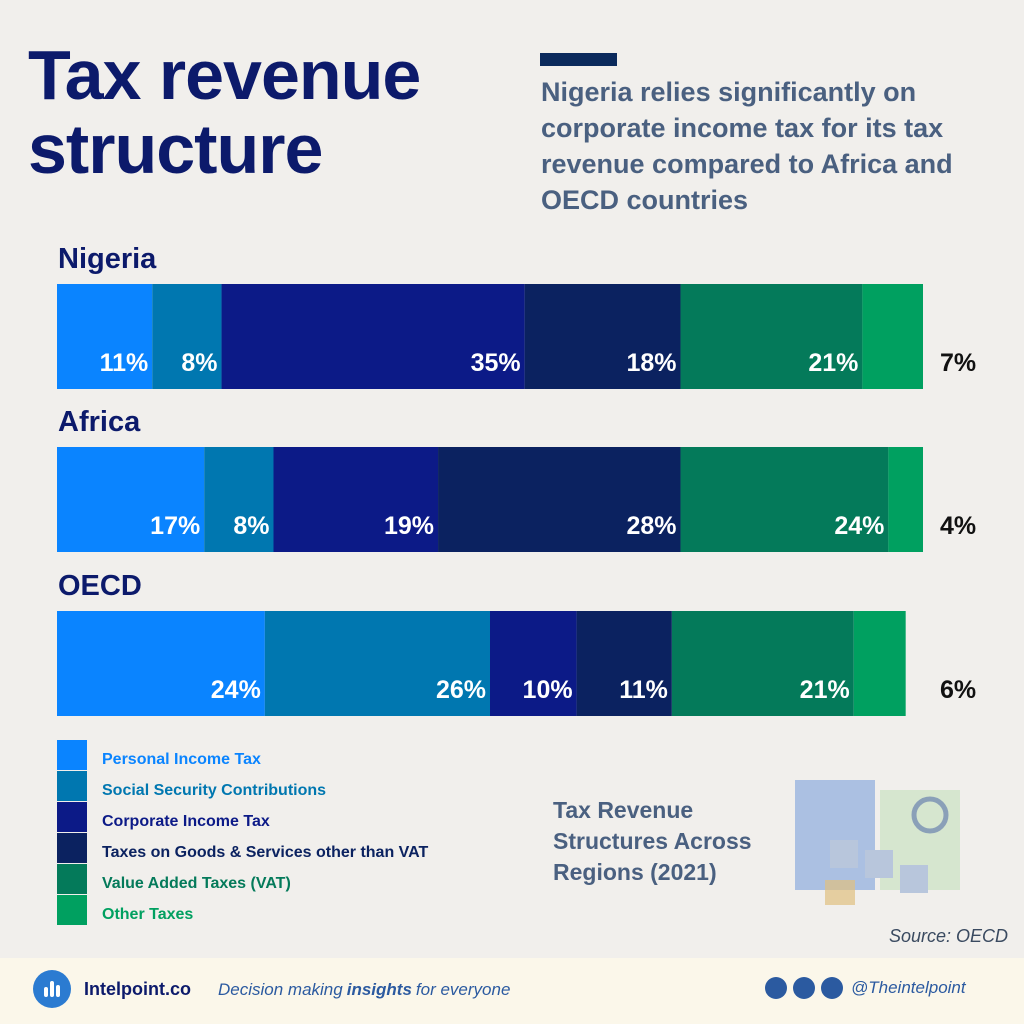 This screenshot has height=1024, width=1024. Describe the element at coordinates (175, 526) in the screenshot. I see `value-label: 17%` at that location.